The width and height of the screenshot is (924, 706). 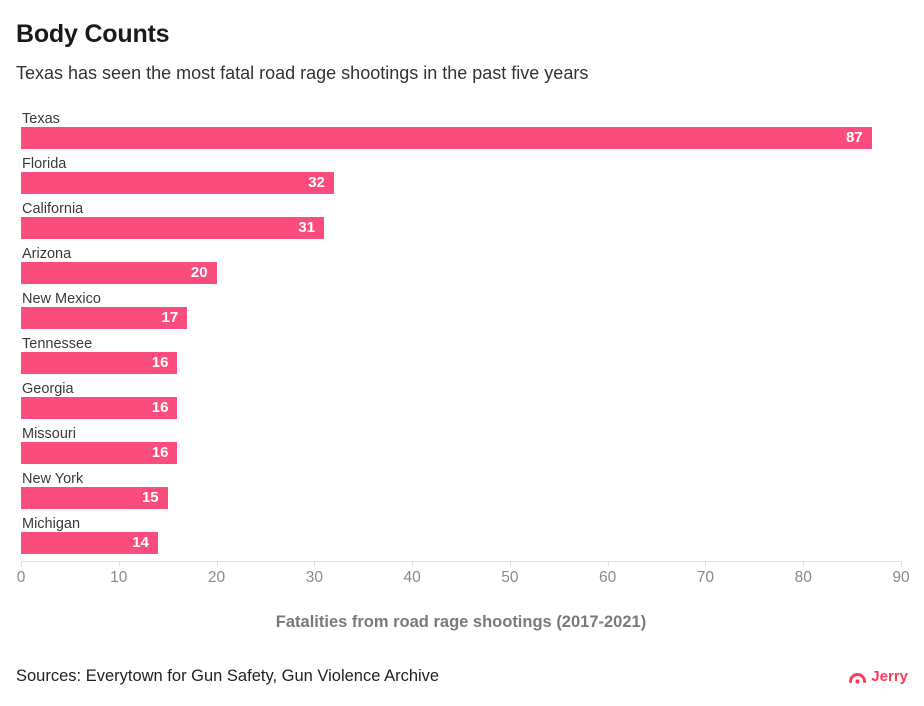 I want to click on bar: 32, so click(x=177, y=183).